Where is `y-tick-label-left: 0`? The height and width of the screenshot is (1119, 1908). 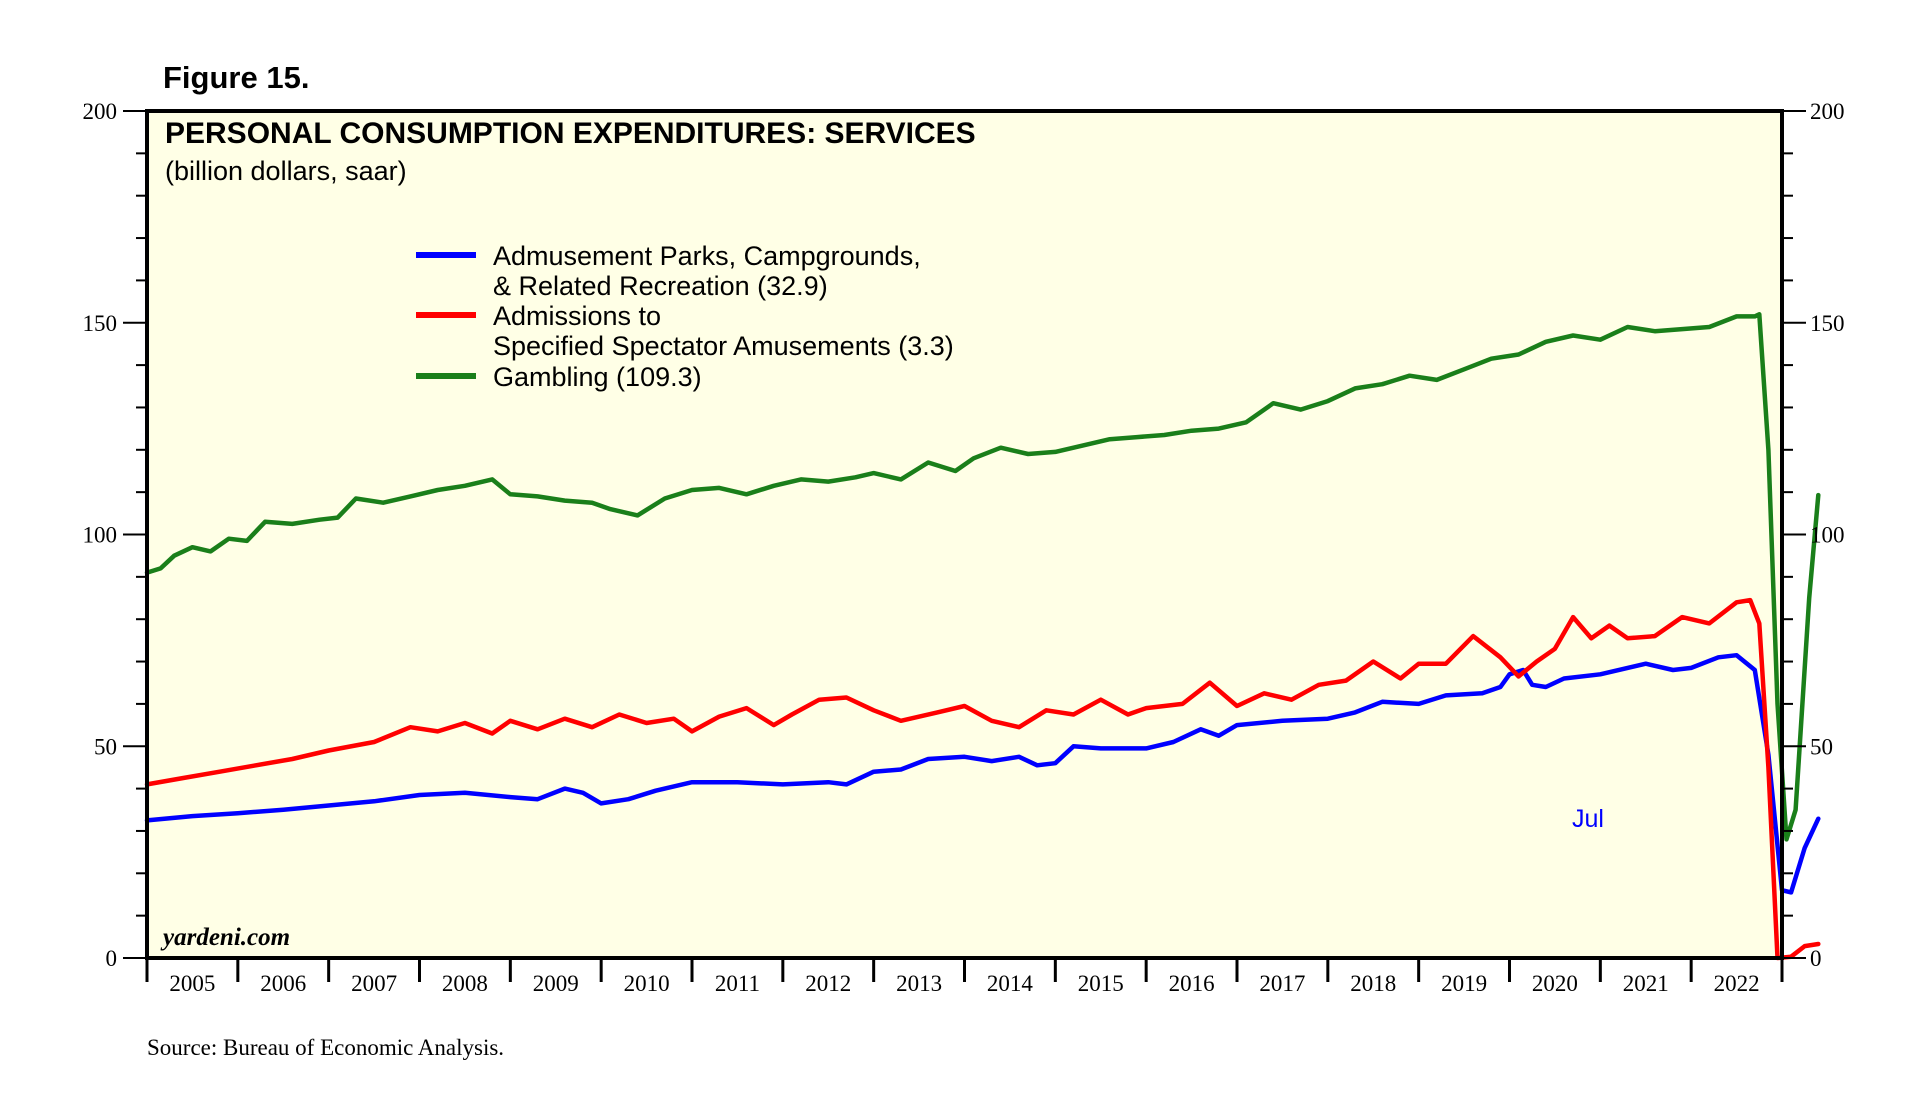 y-tick-label-left: 0 is located at coordinates (112, 958).